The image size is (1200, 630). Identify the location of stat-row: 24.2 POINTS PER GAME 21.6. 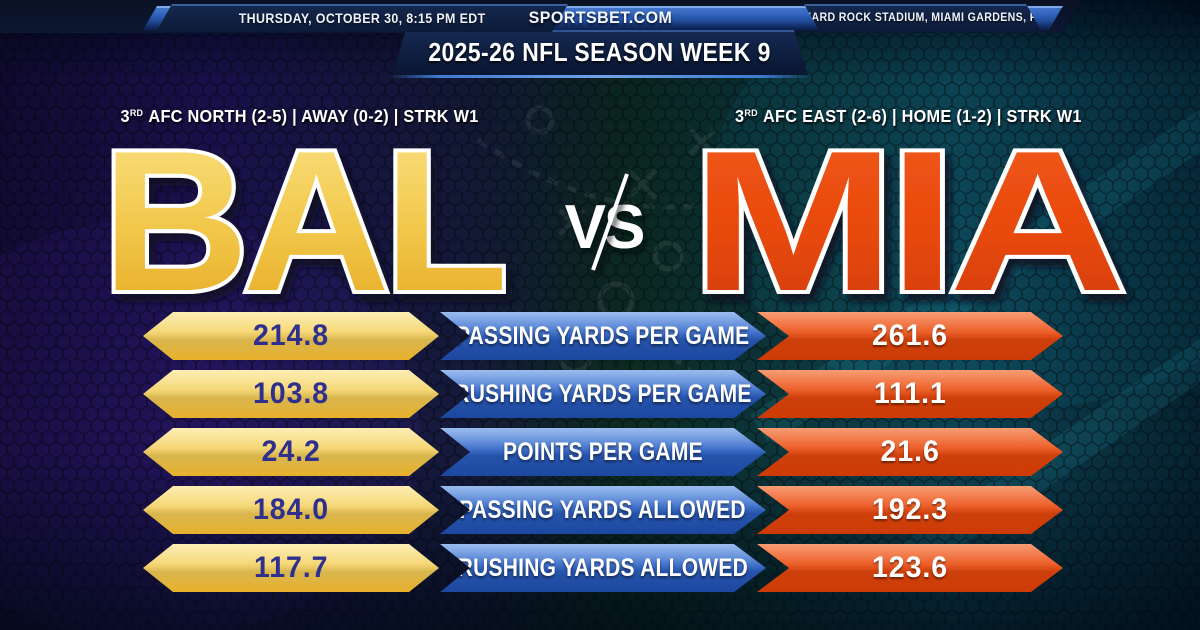
(600, 452).